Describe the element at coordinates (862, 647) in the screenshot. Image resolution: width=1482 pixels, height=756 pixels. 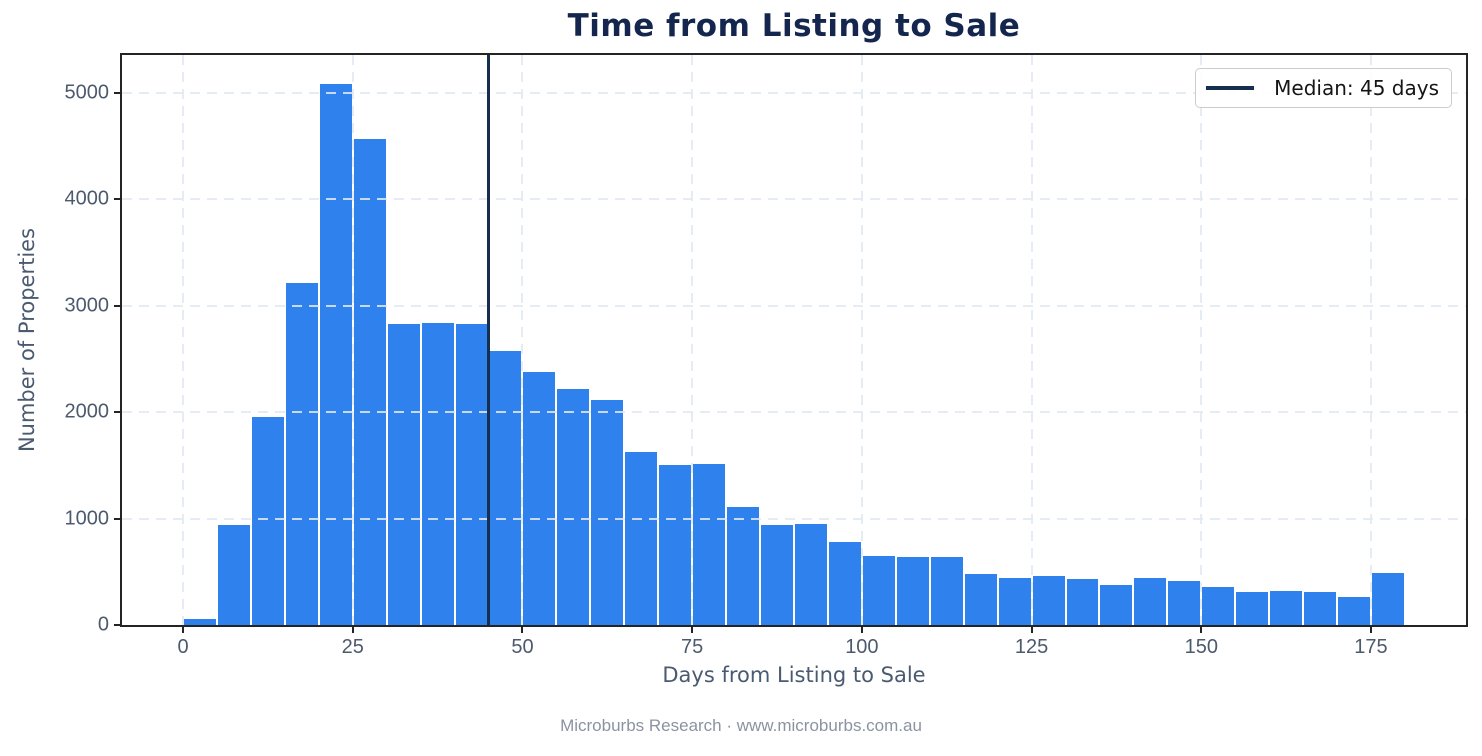
I see `x-tick-label: 100` at that location.